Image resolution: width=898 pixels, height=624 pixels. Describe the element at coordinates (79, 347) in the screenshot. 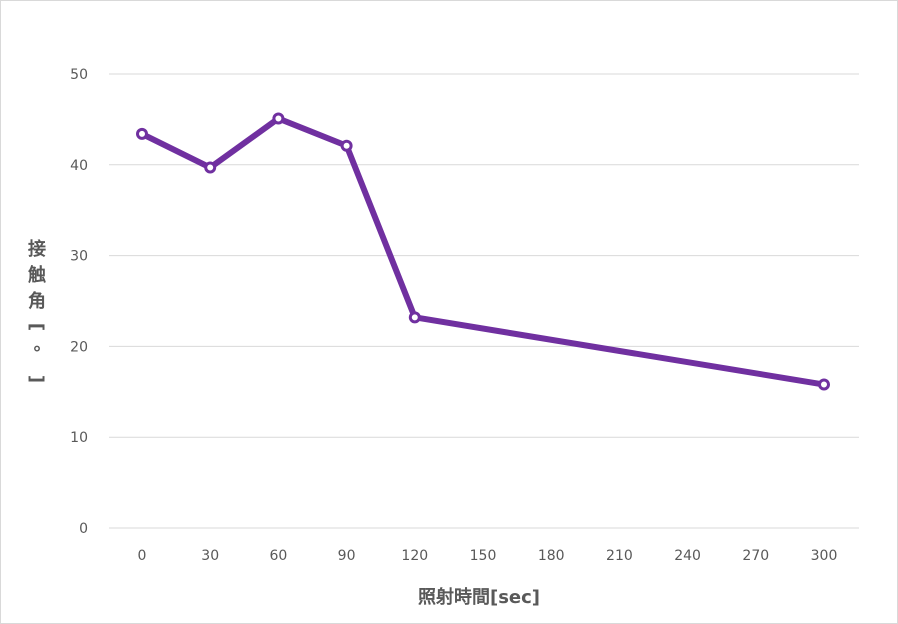

I see `y-tick-label: 20` at that location.